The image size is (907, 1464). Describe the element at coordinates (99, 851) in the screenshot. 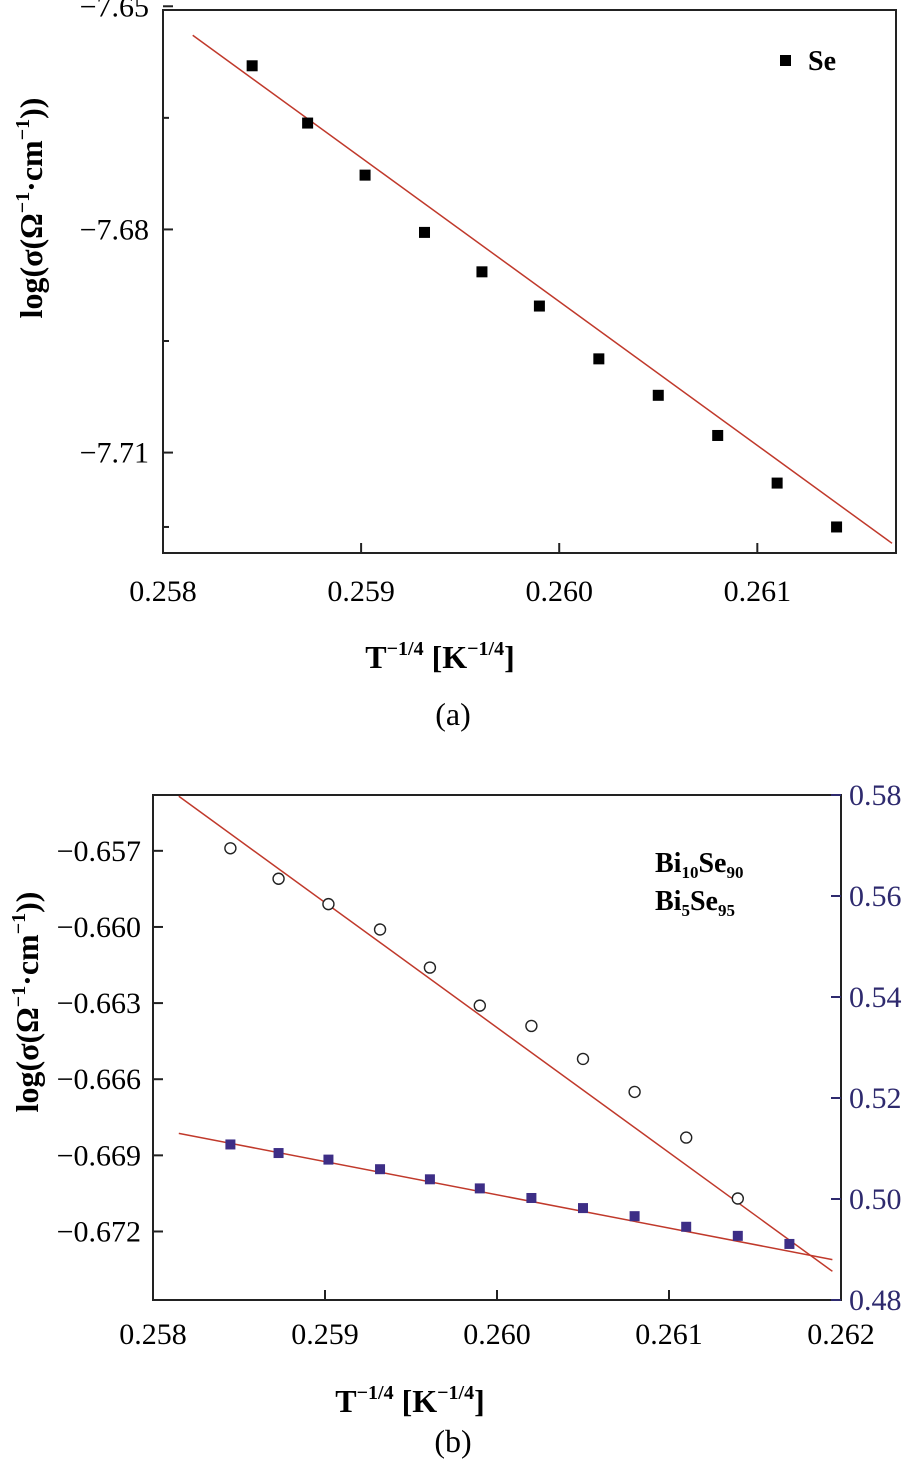

I see `left-y-tick-label: −0.657` at that location.